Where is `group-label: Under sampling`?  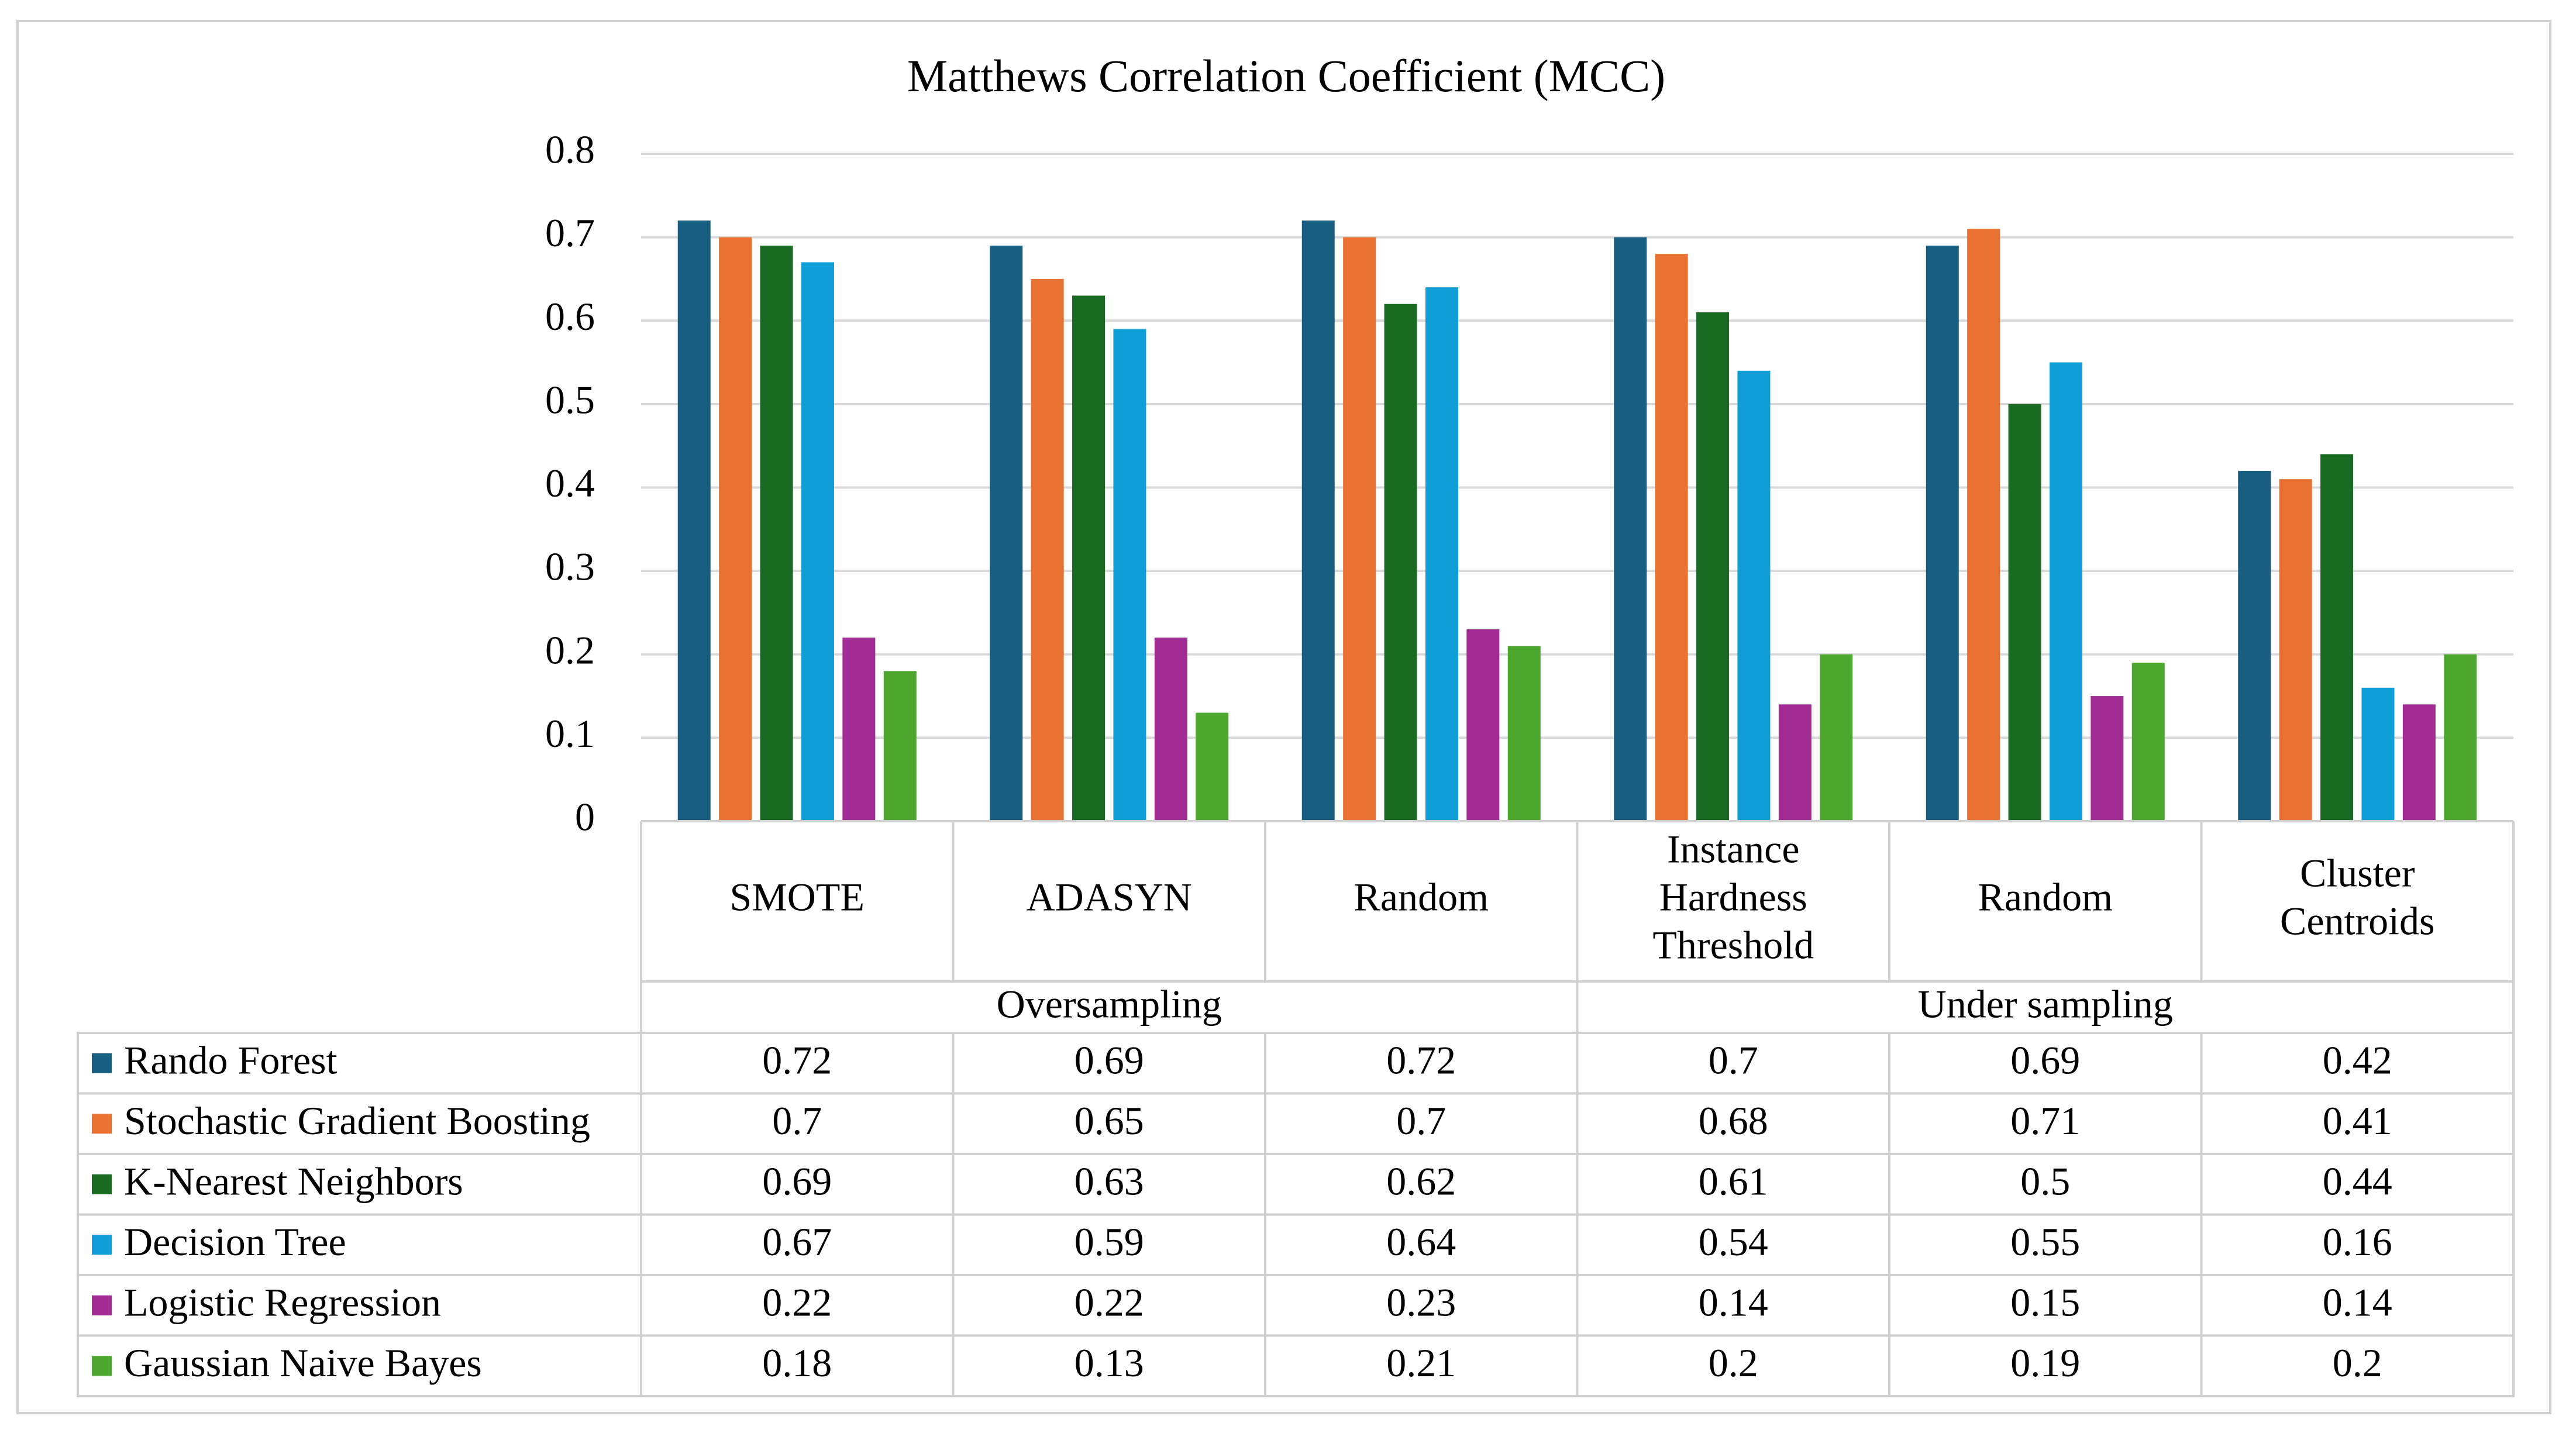
group-label: Under sampling is located at coordinates (2045, 1004).